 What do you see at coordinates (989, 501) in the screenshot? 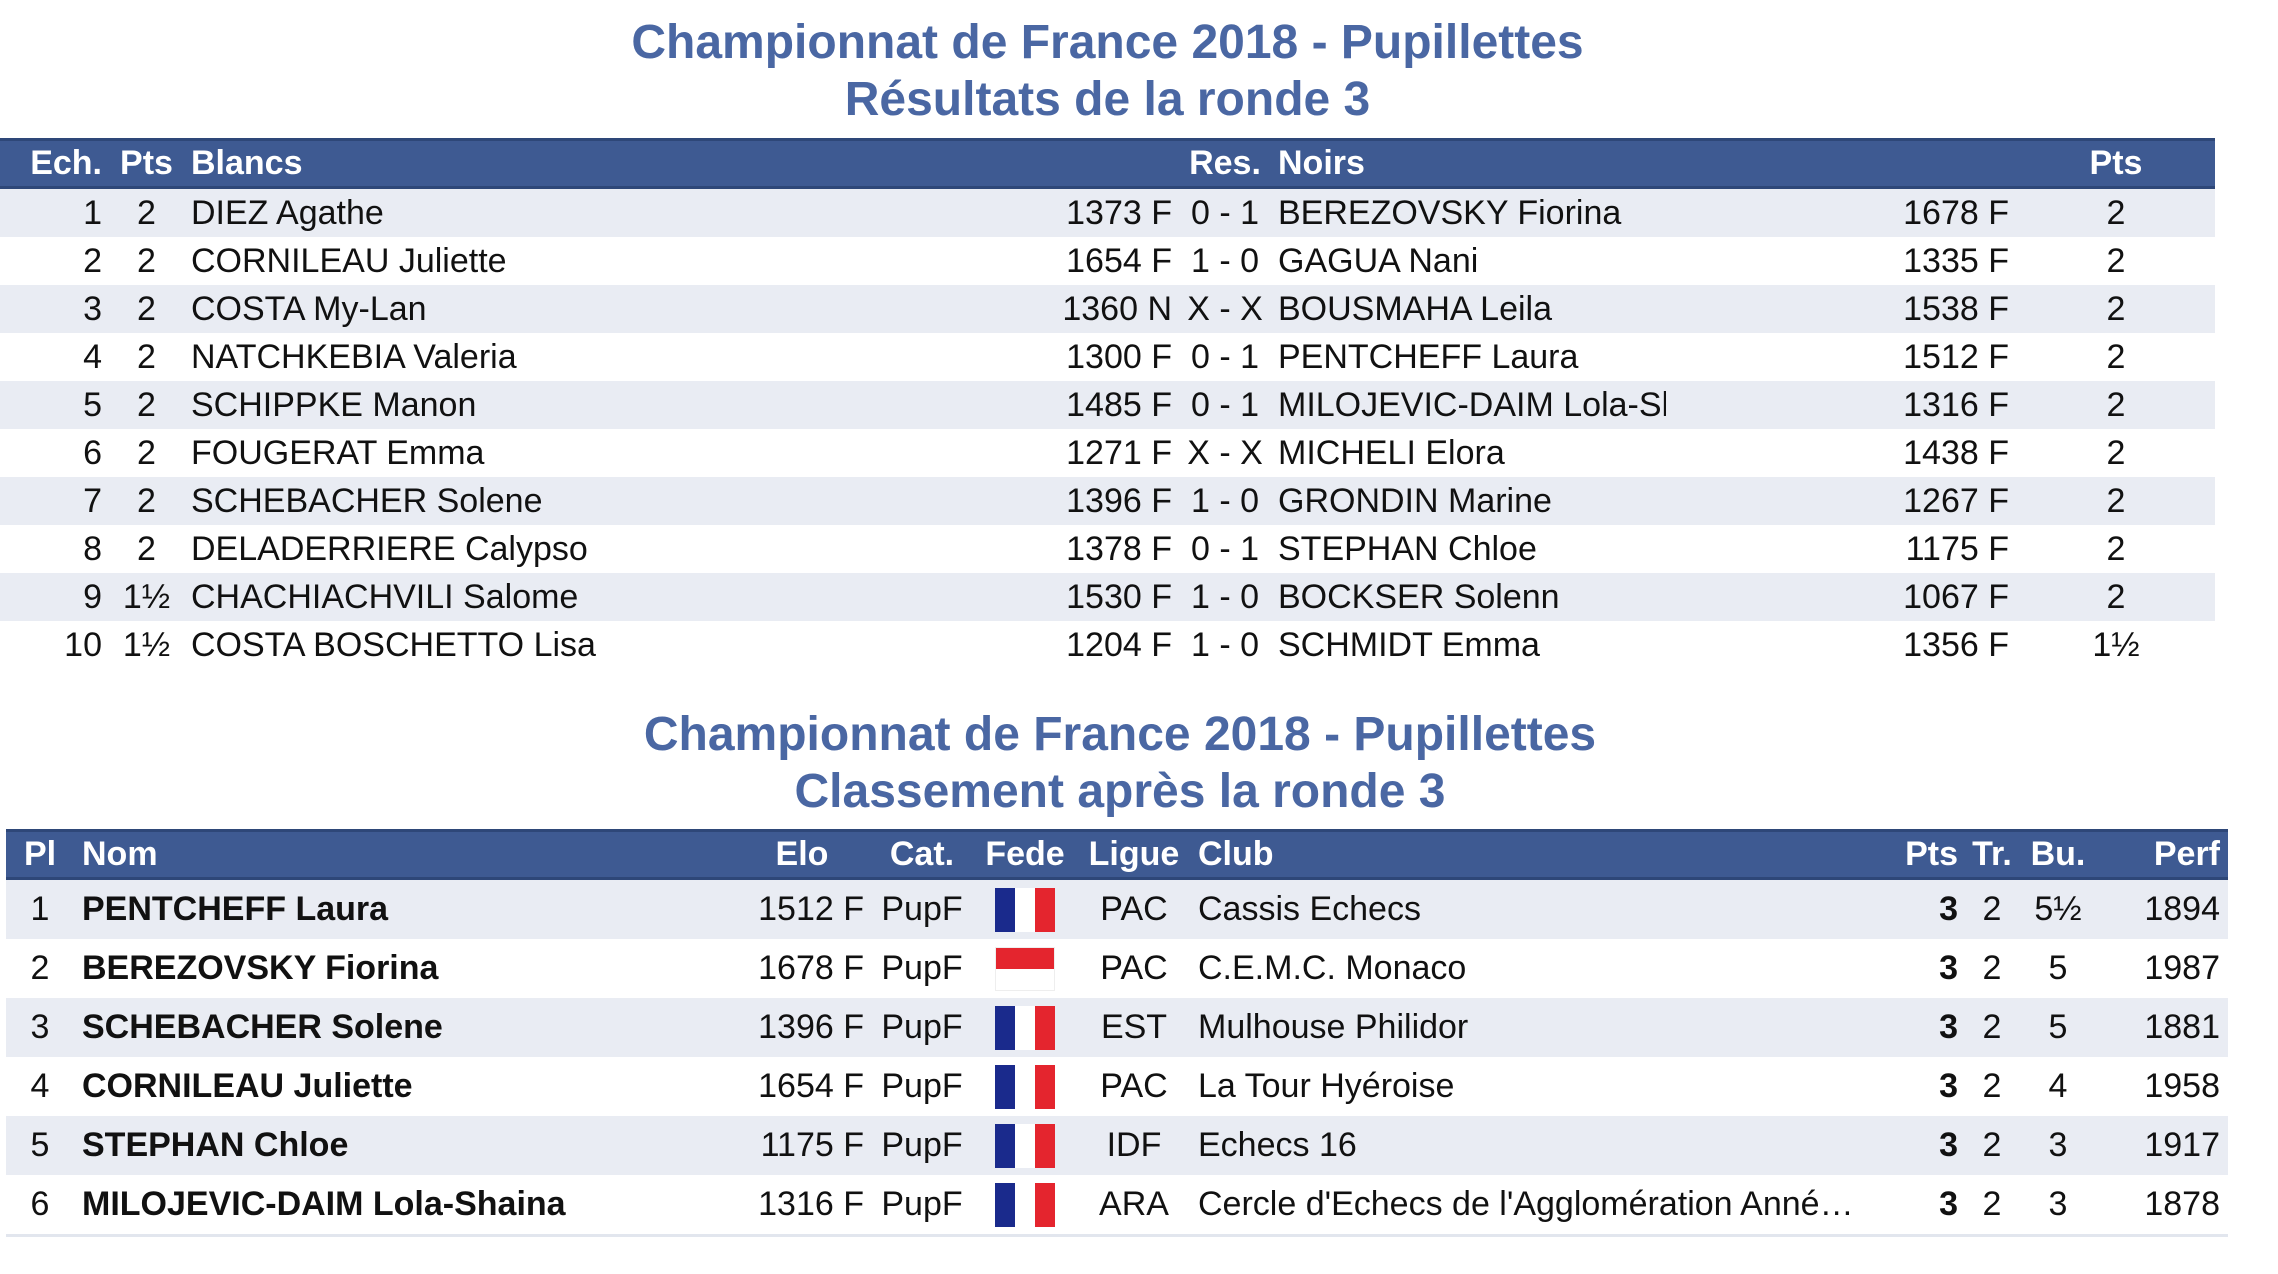
I see `white-player-elo: 1396 F` at bounding box center [989, 501].